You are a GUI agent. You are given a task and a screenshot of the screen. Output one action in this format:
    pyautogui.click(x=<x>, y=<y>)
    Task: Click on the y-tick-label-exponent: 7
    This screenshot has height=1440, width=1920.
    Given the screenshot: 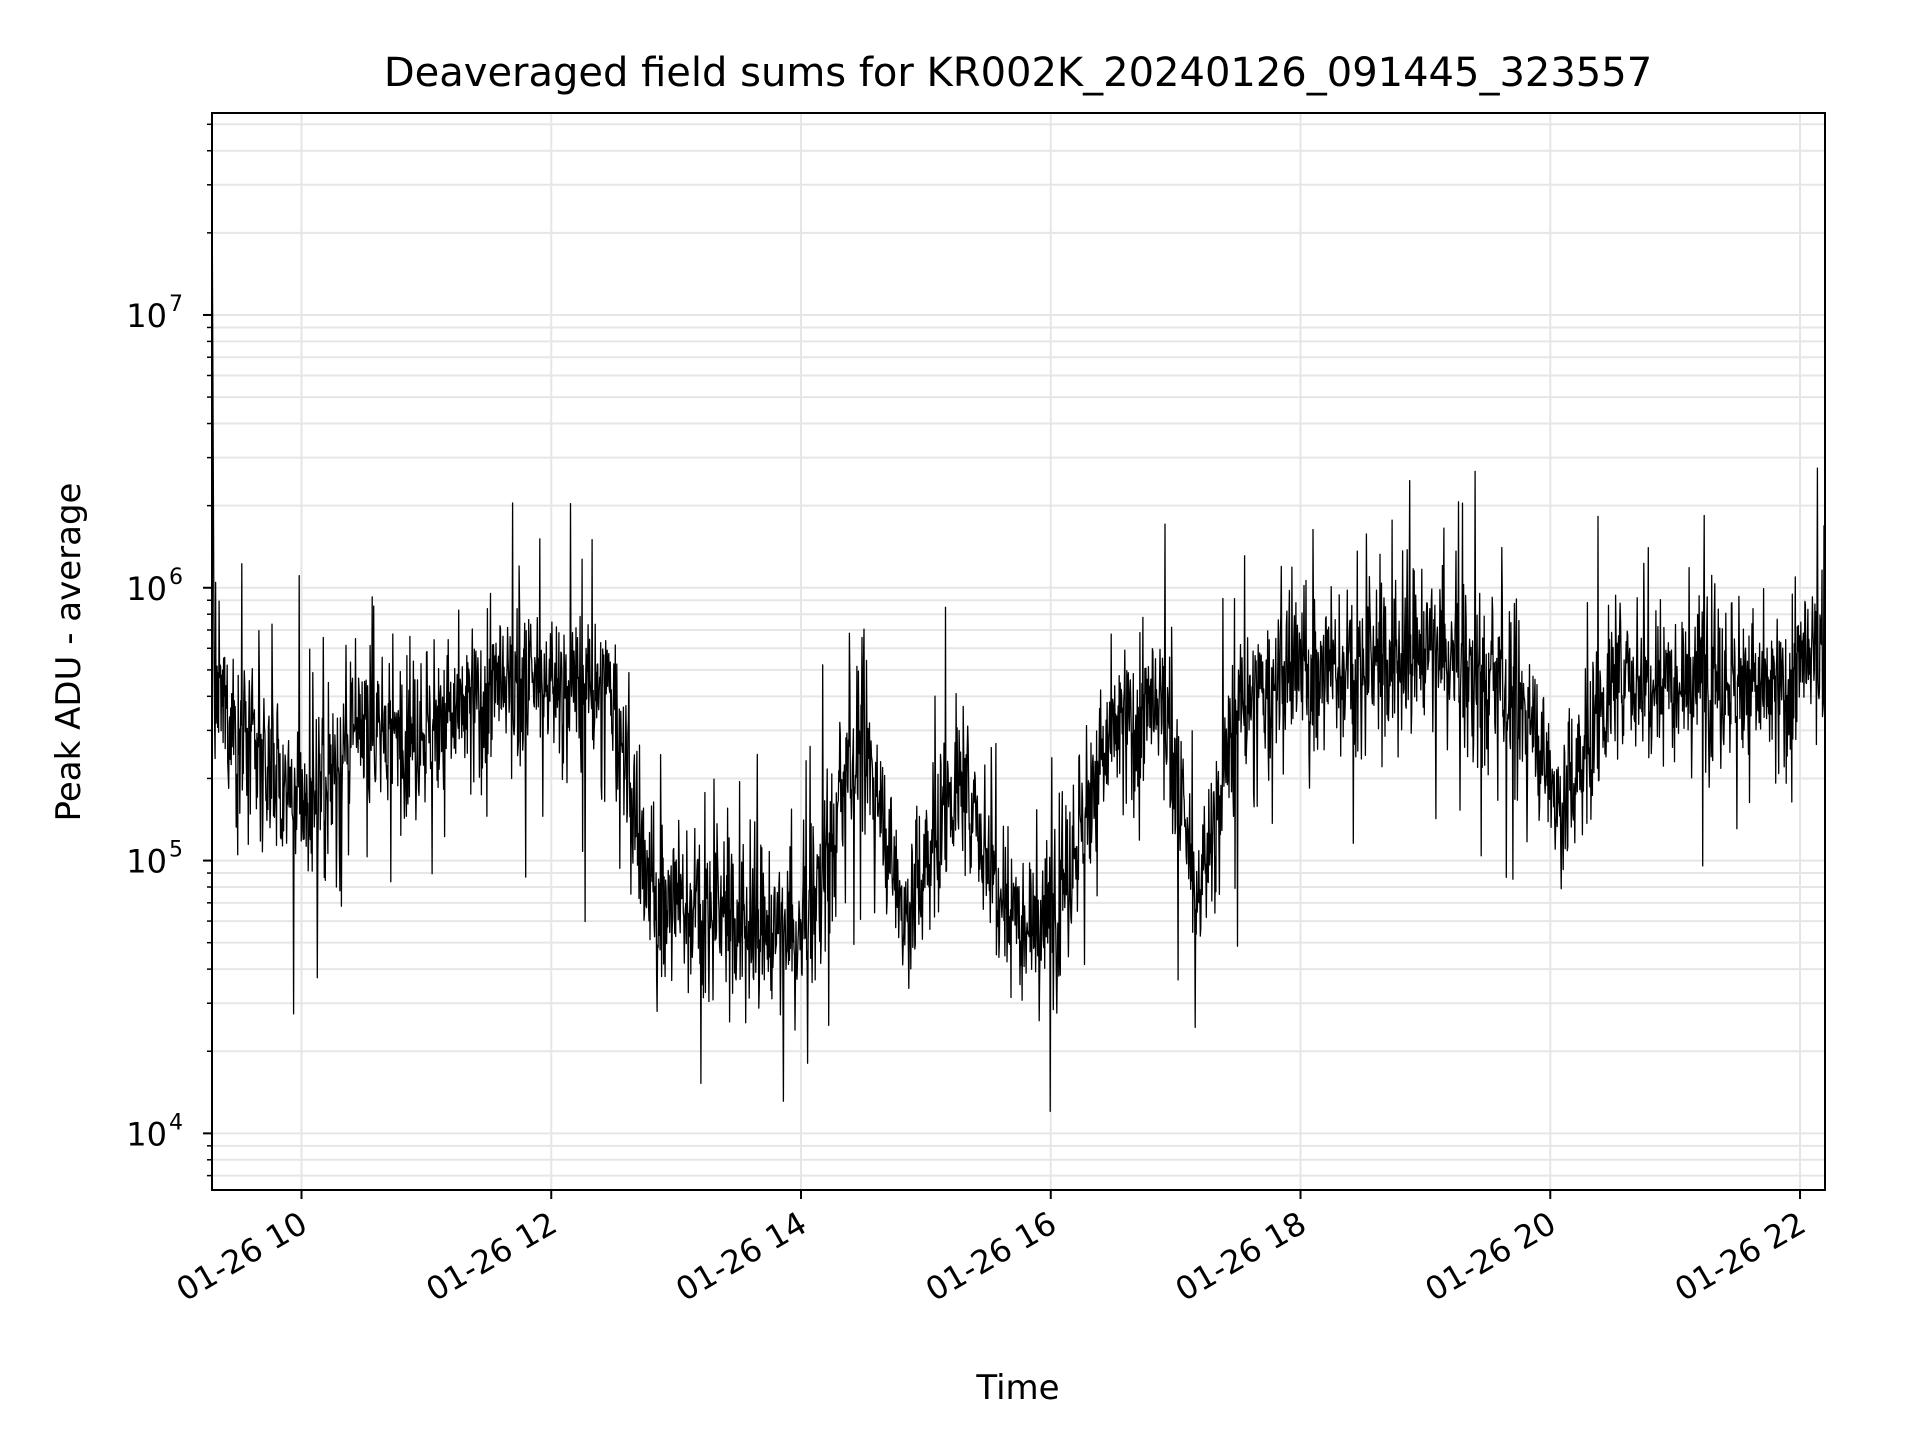 What is the action you would take?
    pyautogui.click(x=176, y=304)
    